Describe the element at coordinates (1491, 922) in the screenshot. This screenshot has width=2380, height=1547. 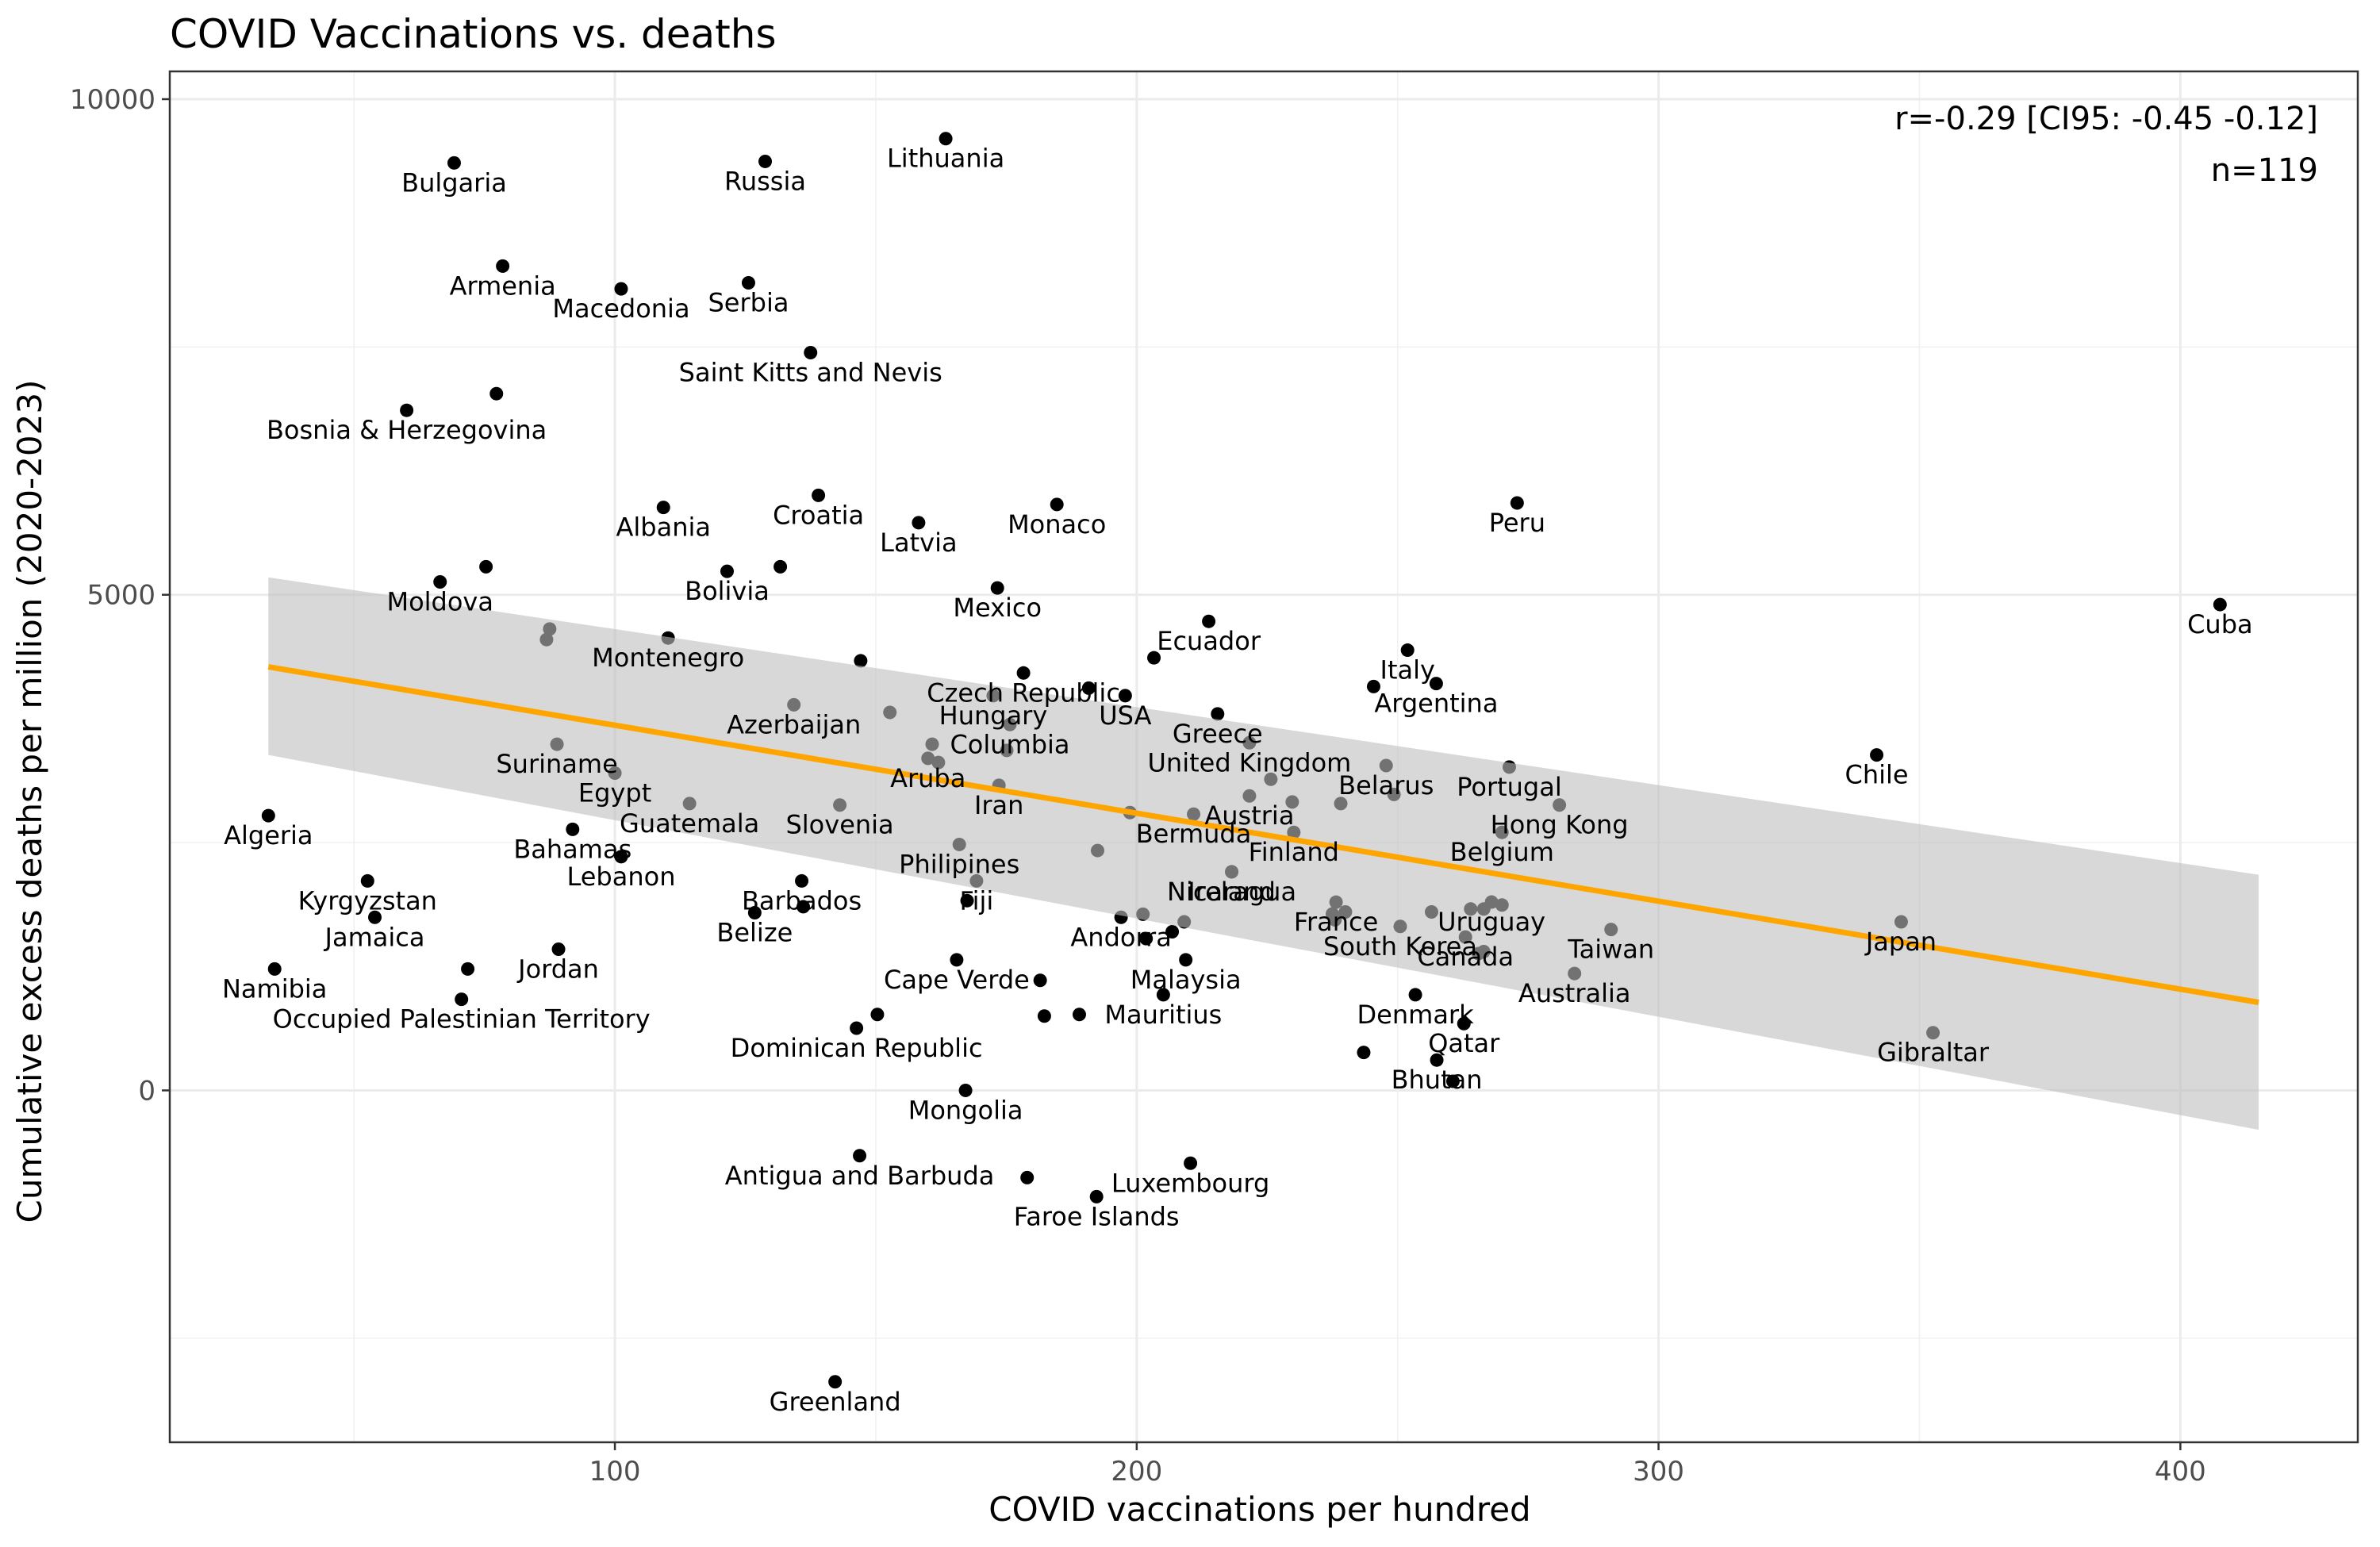
I see `point-label: Uruguay` at that location.